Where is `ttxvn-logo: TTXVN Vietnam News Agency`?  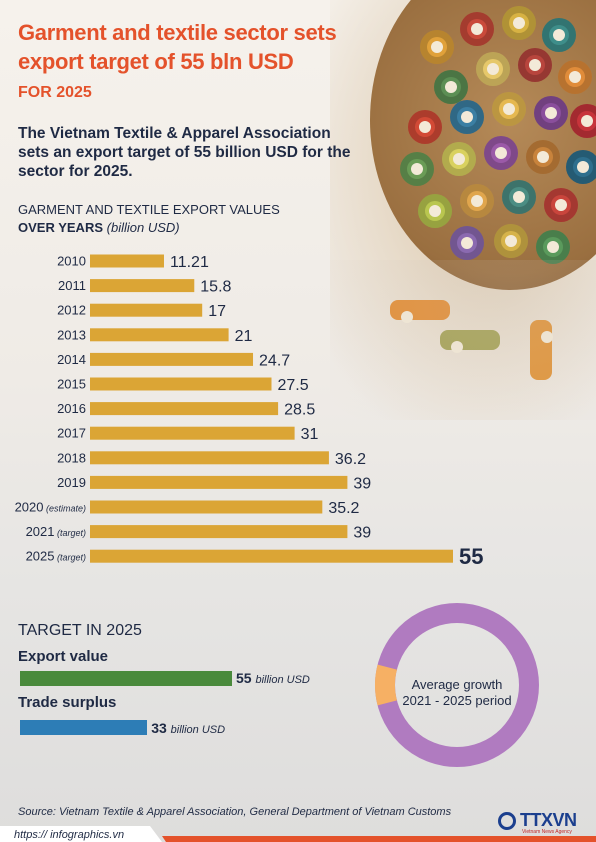 ttxvn-logo: TTXVN Vietnam News Agency is located at coordinates (543, 822).